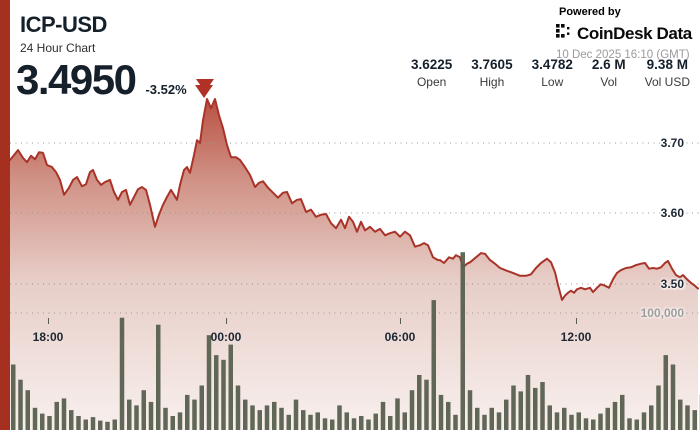  What do you see at coordinates (114, 56) in the screenshot?
I see `header: ICP-USD 24 Hour Chart 3.4950 -3.52%` at bounding box center [114, 56].